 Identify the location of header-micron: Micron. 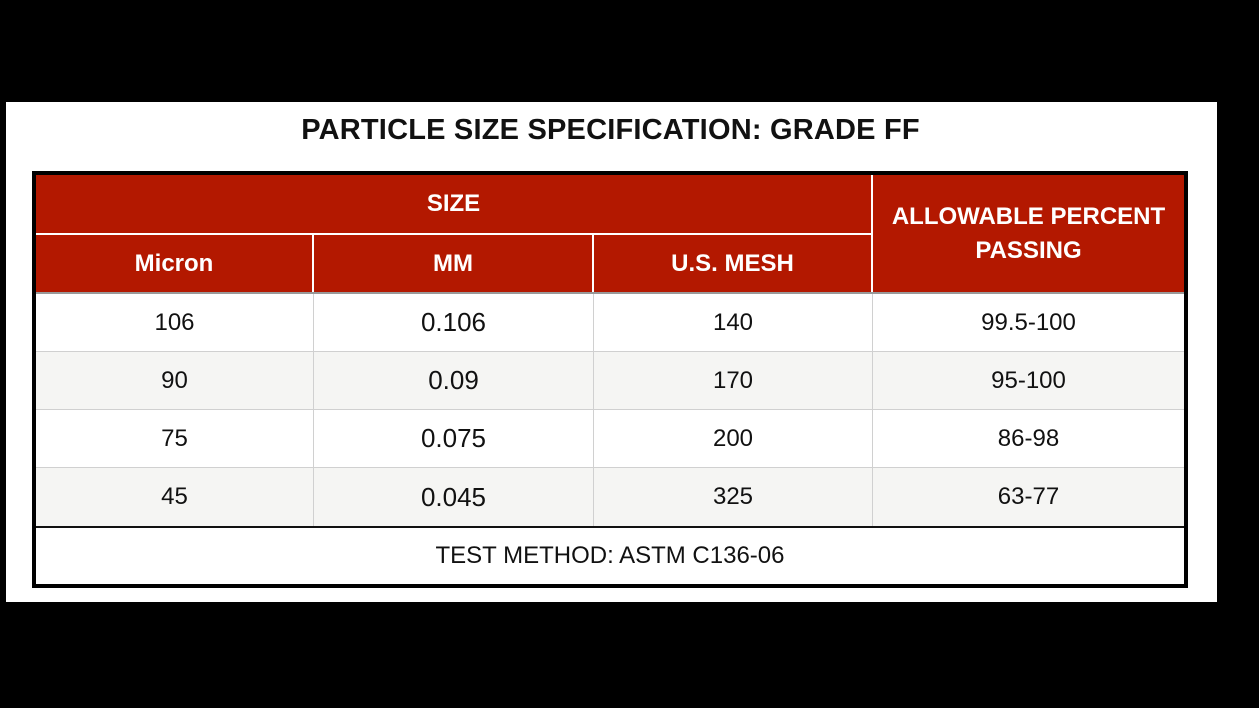
(175, 263).